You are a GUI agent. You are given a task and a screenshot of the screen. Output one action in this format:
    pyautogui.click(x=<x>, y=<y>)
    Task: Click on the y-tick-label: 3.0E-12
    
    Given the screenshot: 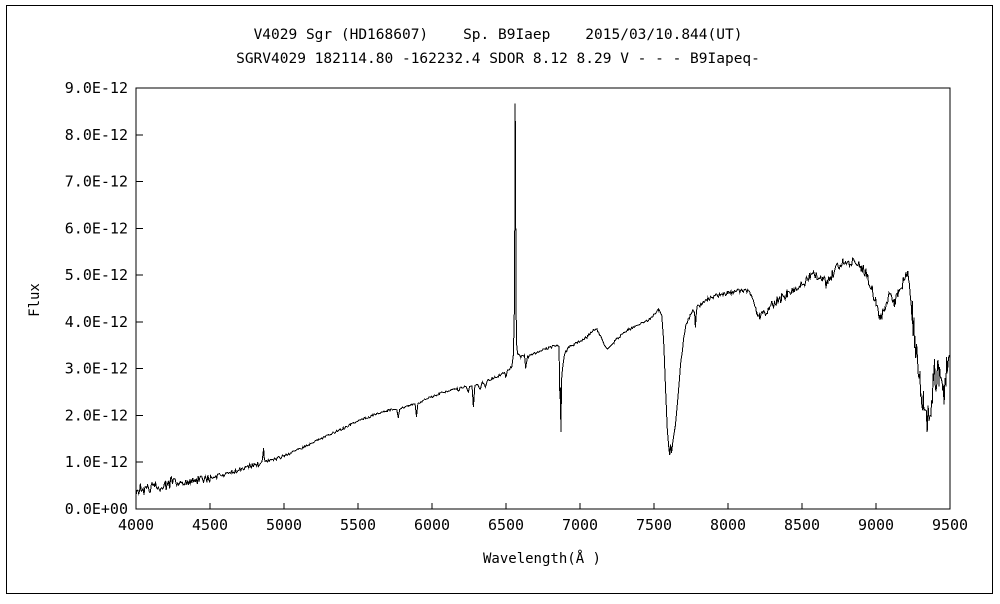 What is the action you would take?
    pyautogui.click(x=96, y=369)
    